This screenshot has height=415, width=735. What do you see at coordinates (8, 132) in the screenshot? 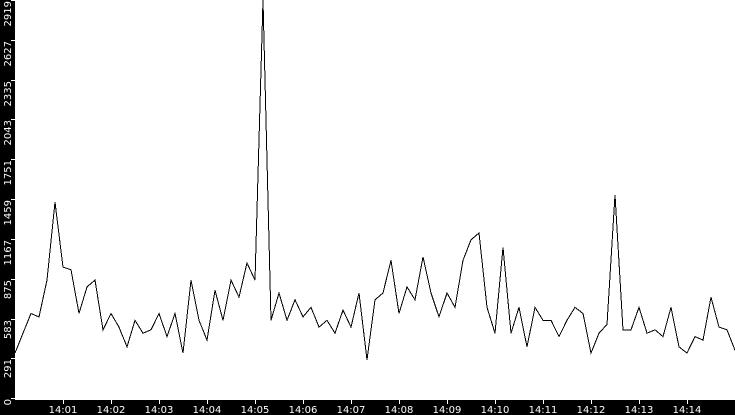
I see `y-tick-label: 2043` at bounding box center [8, 132].